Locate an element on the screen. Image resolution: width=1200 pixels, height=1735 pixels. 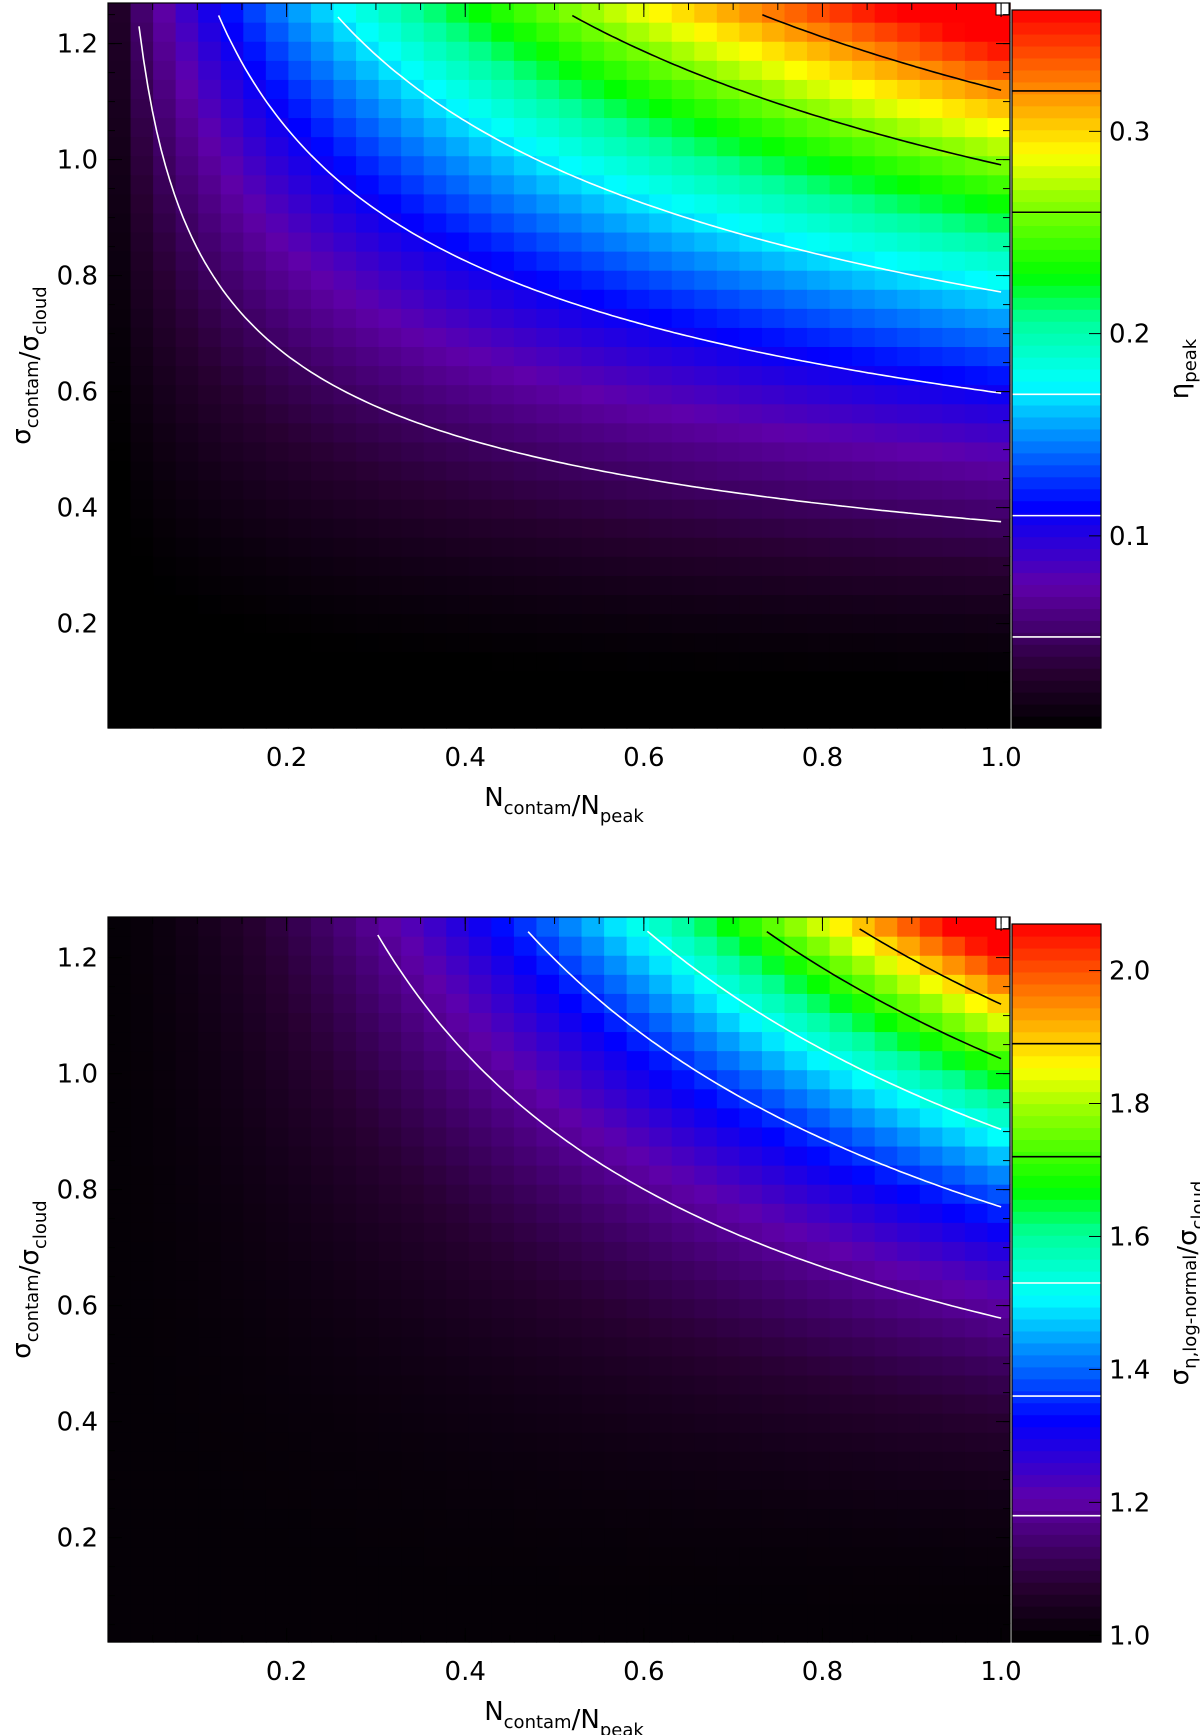
x-tick-label: 0.8 is located at coordinates (822, 1672).